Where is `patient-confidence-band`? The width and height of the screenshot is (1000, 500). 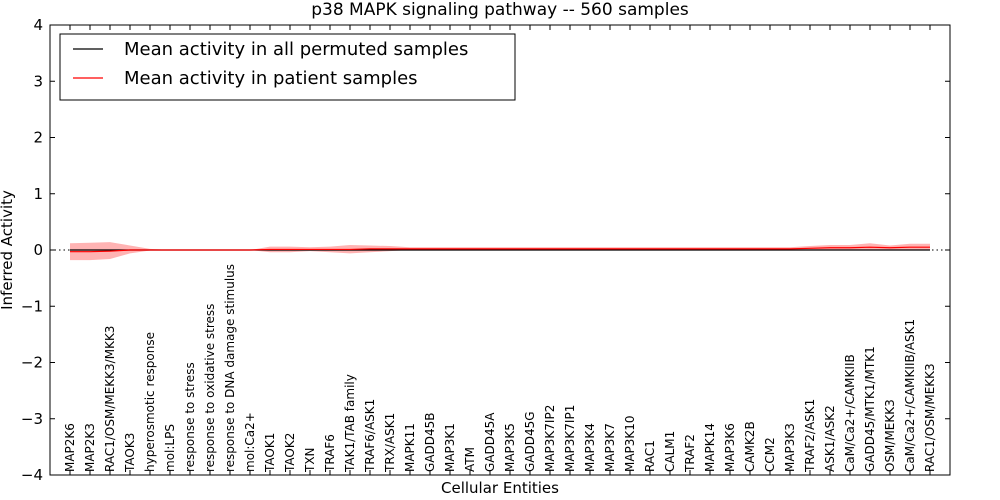 patient-confidence-band is located at coordinates (500, 251).